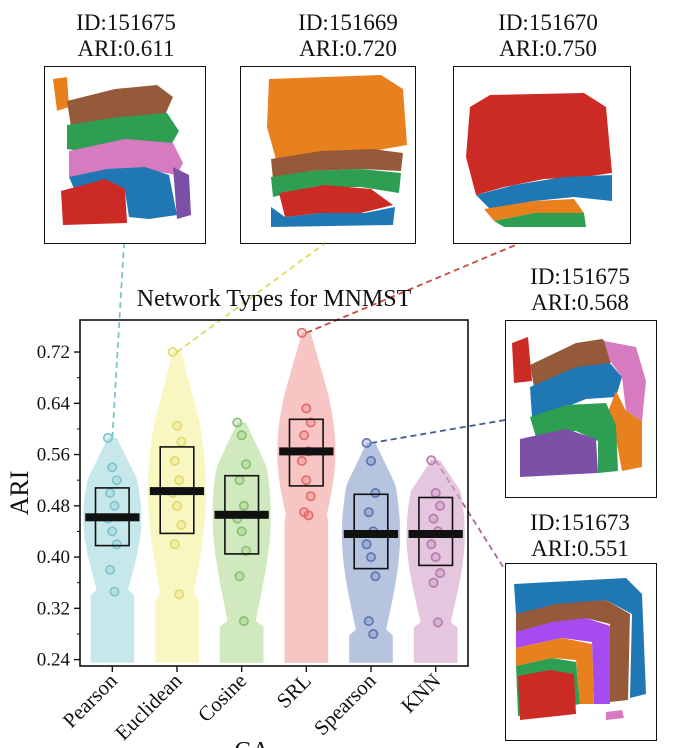  Describe the element at coordinates (148, 706) in the screenshot. I see `x-tick-label: Euclidean` at that location.